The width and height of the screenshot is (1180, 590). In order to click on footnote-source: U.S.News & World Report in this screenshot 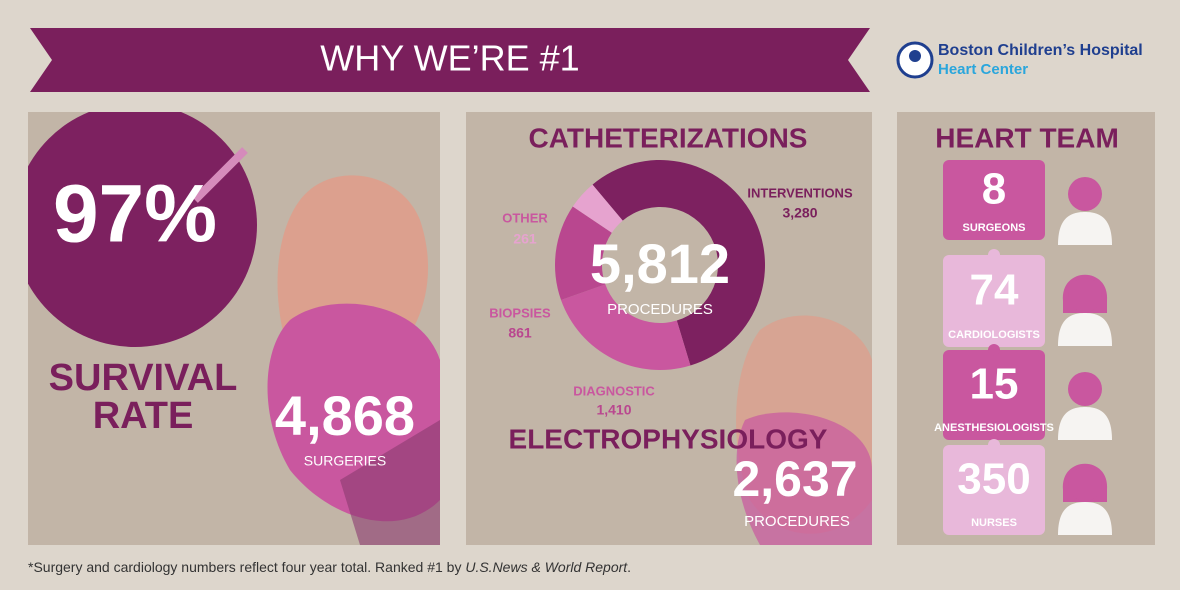, I will do `click(546, 567)`.